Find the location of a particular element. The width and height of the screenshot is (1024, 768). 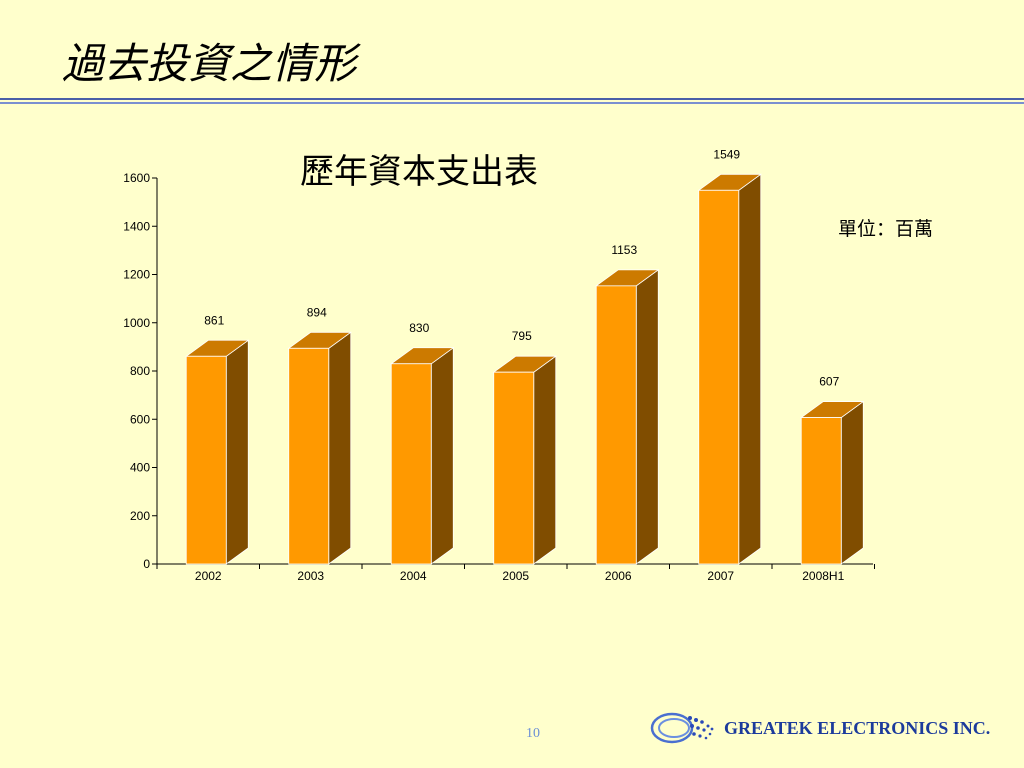

x-tick-label: 2006 is located at coordinates (618, 576).